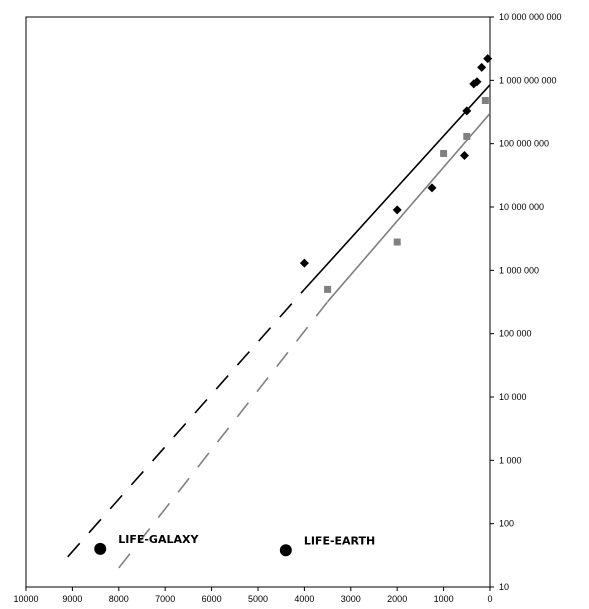 The image size is (589, 609). Describe the element at coordinates (489, 599) in the screenshot. I see `x-tick-label: 0` at that location.